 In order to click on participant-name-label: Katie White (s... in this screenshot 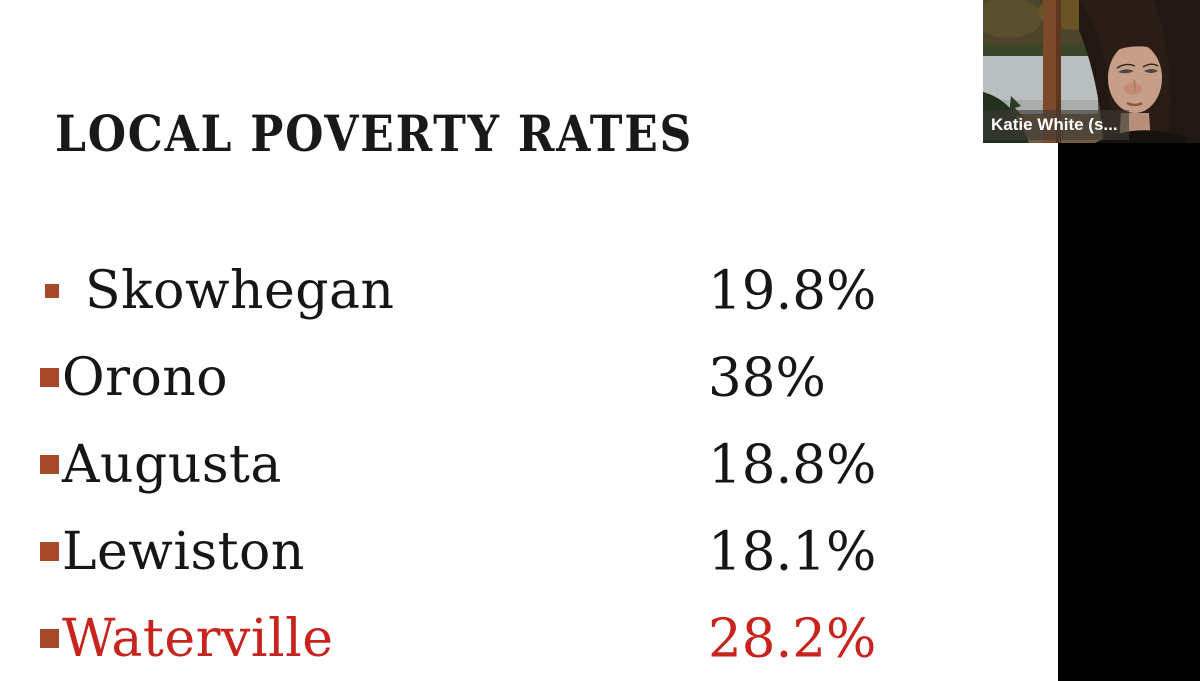, I will do `click(1056, 125)`.